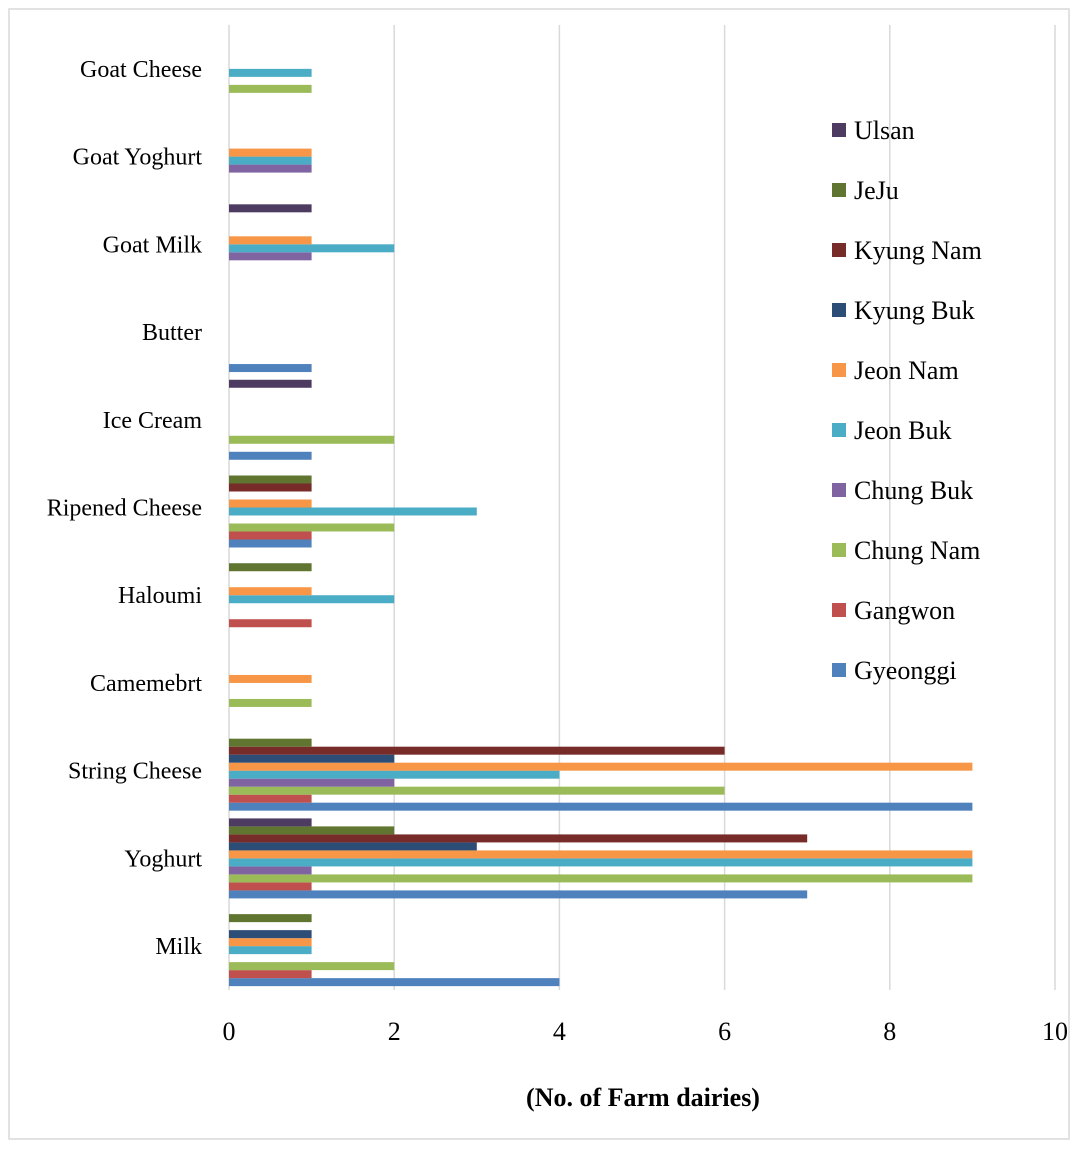 The image size is (1078, 1152). Describe the element at coordinates (394, 1031) in the screenshot. I see `x-tick-label: 2` at that location.